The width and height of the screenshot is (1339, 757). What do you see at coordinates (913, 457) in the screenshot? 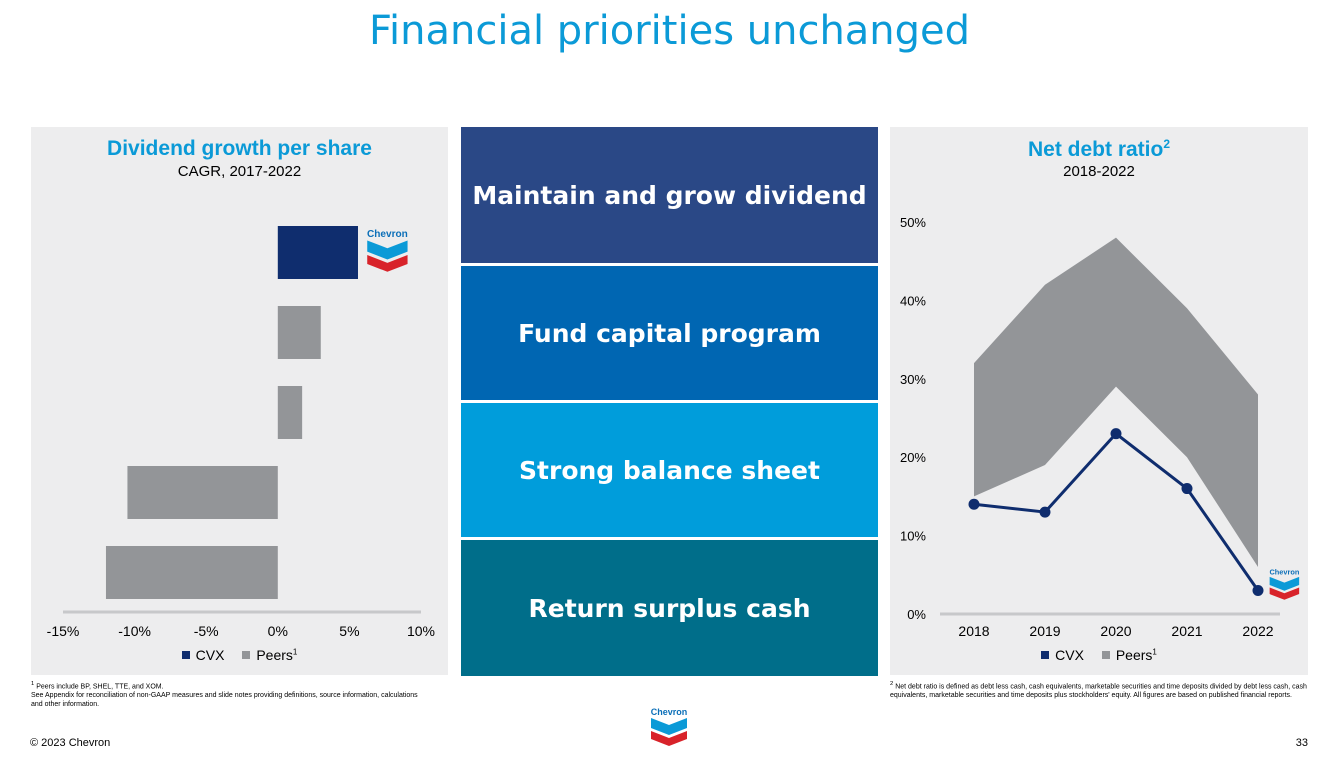
I see `y-tick-label: 20%` at bounding box center [913, 457].